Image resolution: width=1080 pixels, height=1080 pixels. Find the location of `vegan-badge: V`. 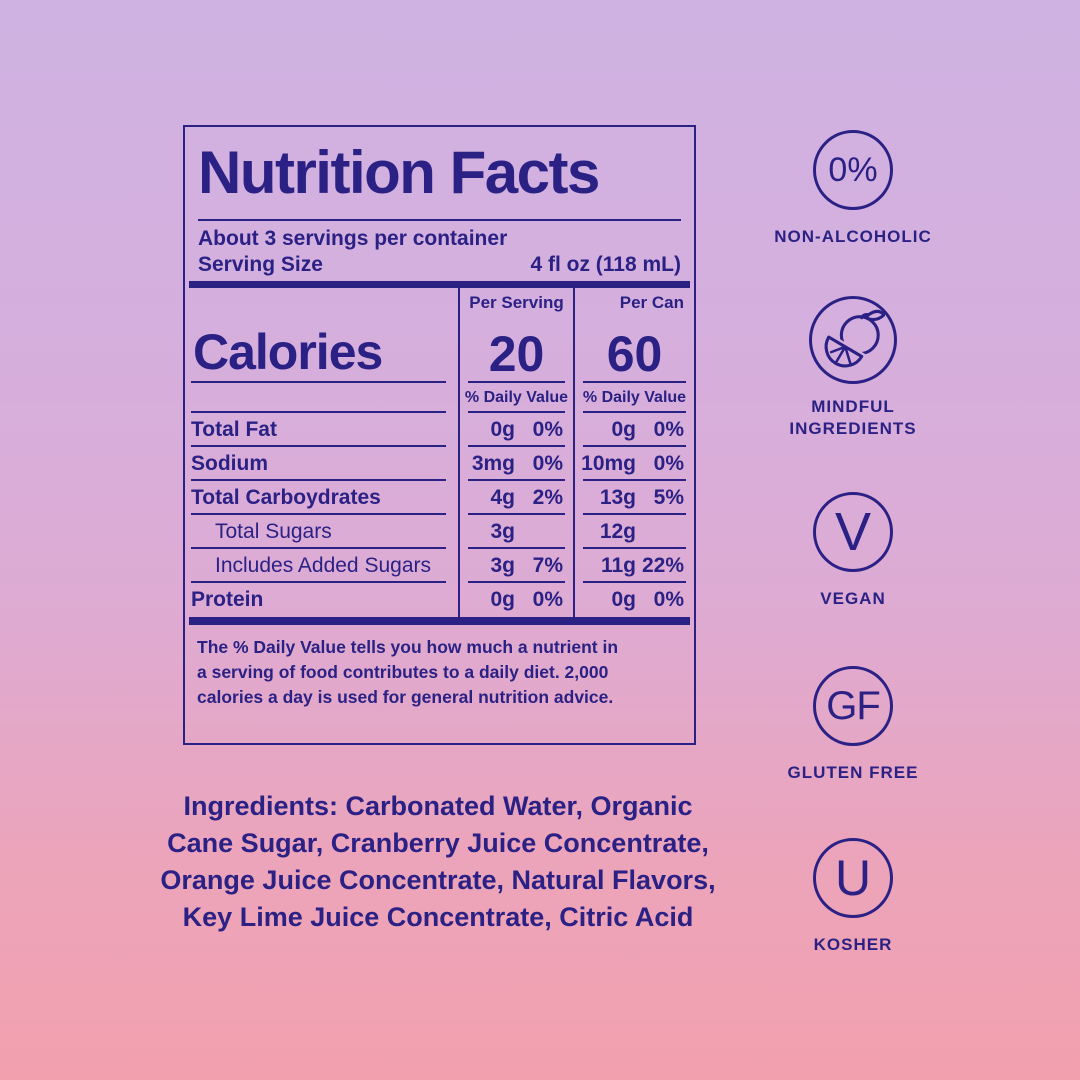

vegan-badge: V is located at coordinates (853, 532).